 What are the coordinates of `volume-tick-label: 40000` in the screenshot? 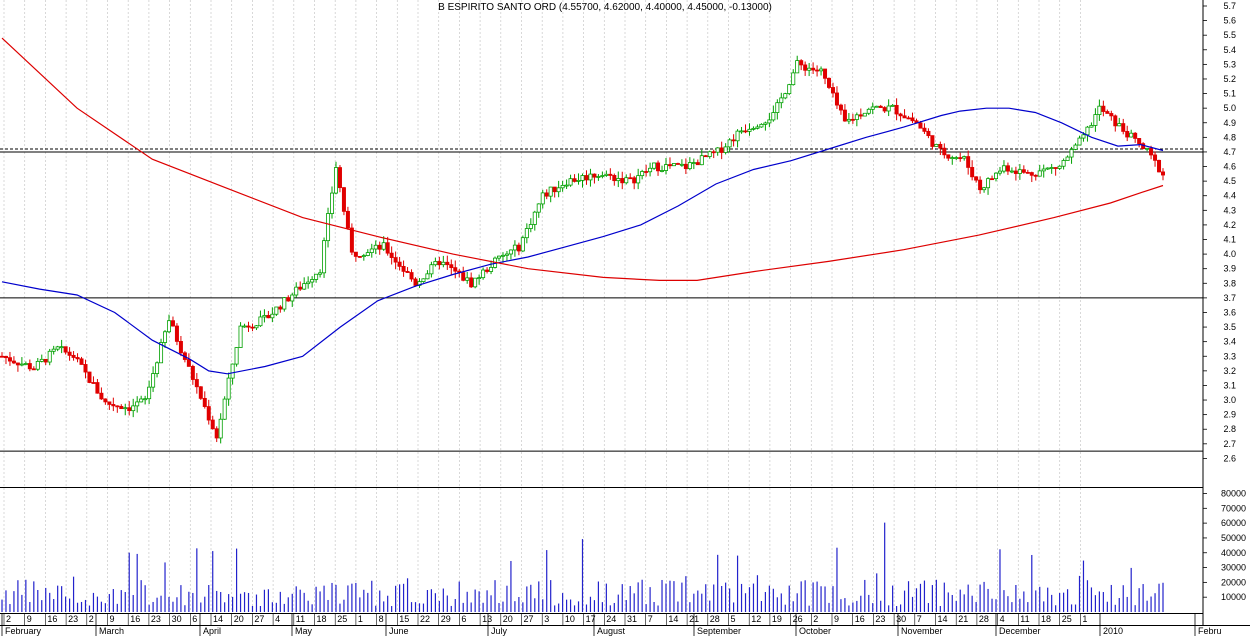 It's located at (1233, 553).